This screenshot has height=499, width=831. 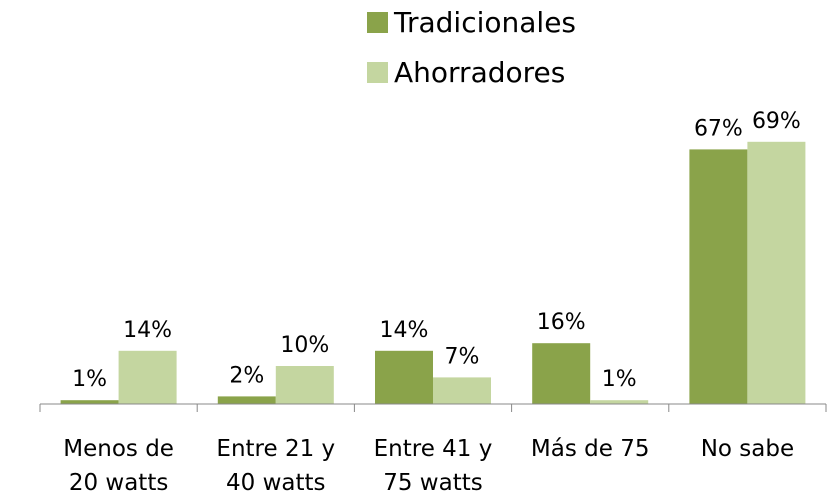 I want to click on value-label: 67%, so click(x=718, y=128).